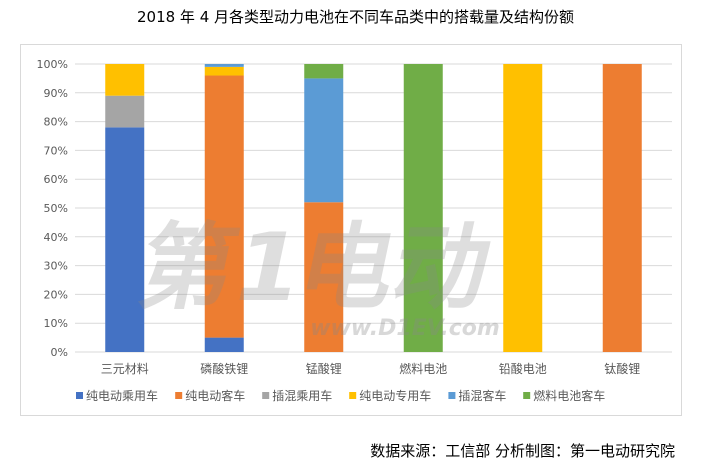 Image resolution: width=711 pixels, height=468 pixels. Describe the element at coordinates (56, 266) in the screenshot. I see `y-tick-label: 30%` at that location.